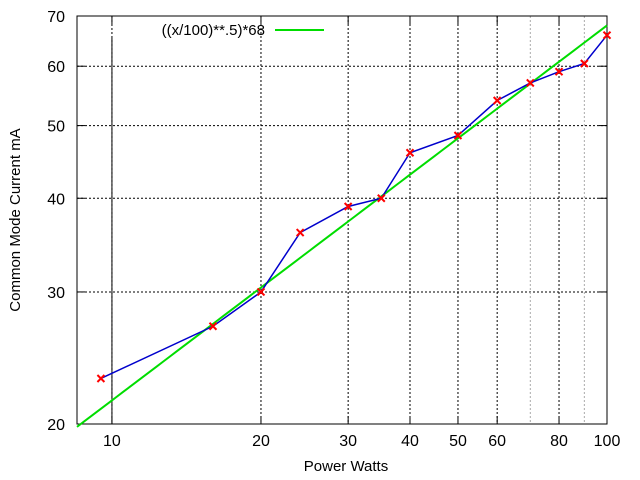 This screenshot has width=640, height=480. Describe the element at coordinates (56, 199) in the screenshot. I see `y-tick-label: 40` at that location.